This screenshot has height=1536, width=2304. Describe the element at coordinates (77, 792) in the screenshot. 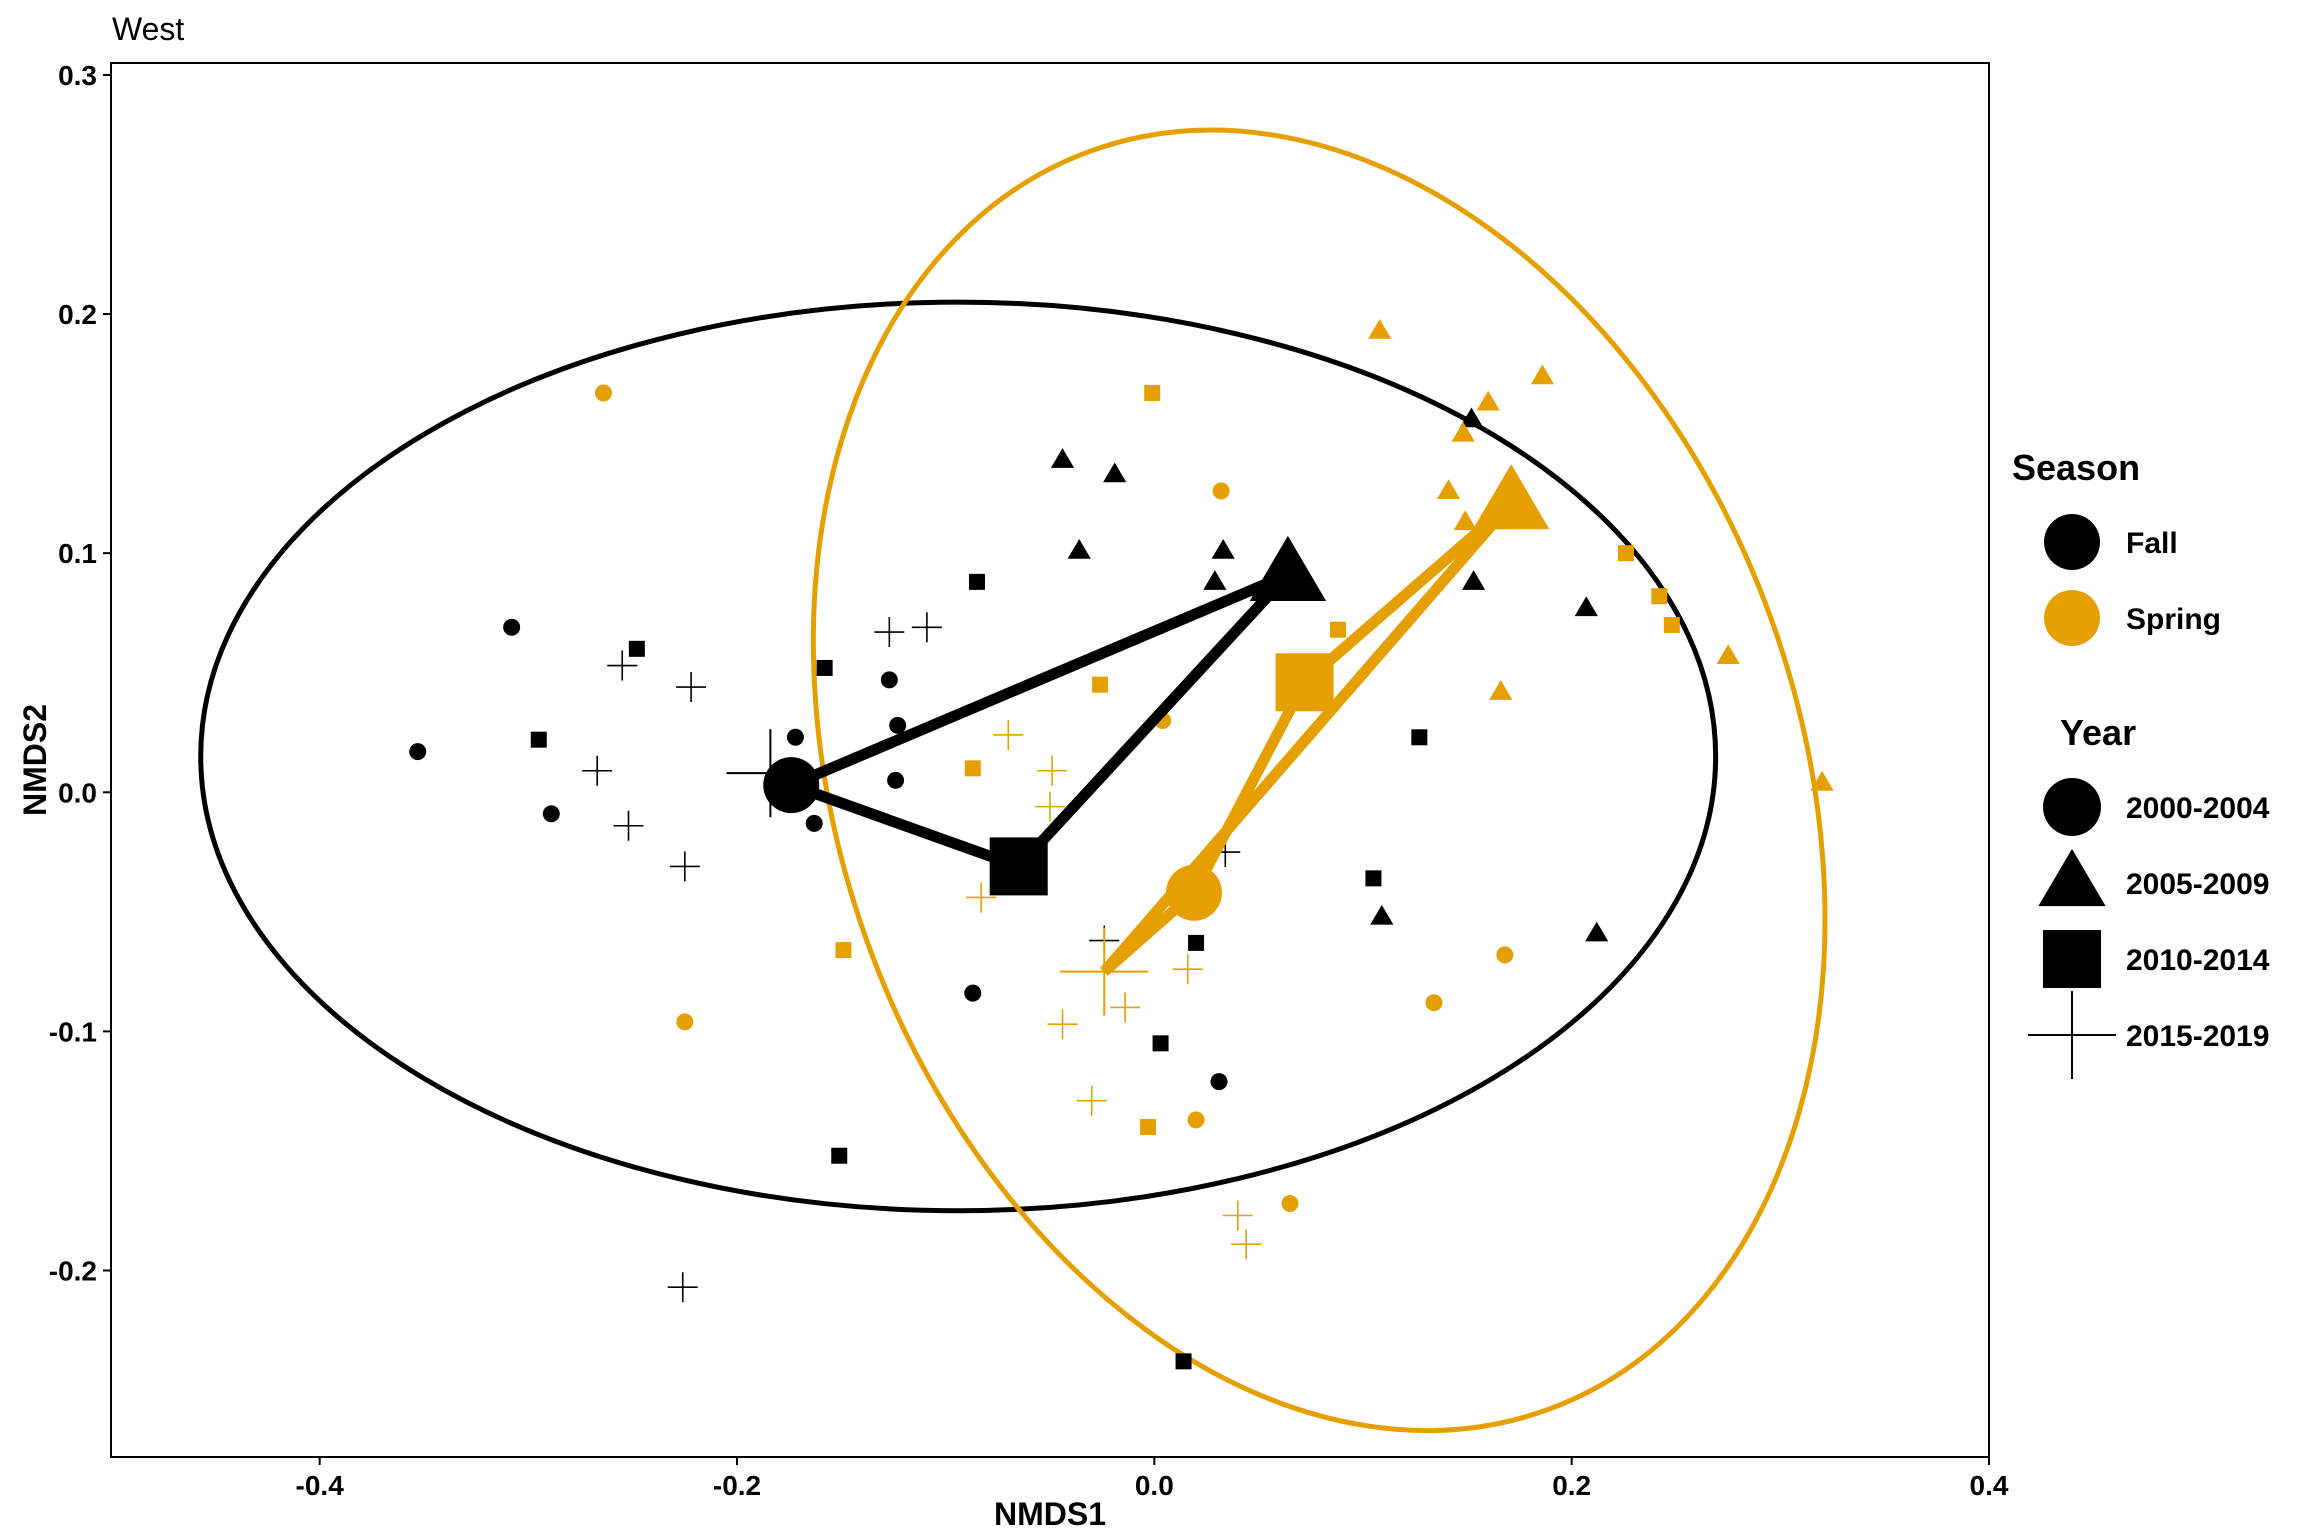

I see `y-tick-label-2: 0.0` at that location.